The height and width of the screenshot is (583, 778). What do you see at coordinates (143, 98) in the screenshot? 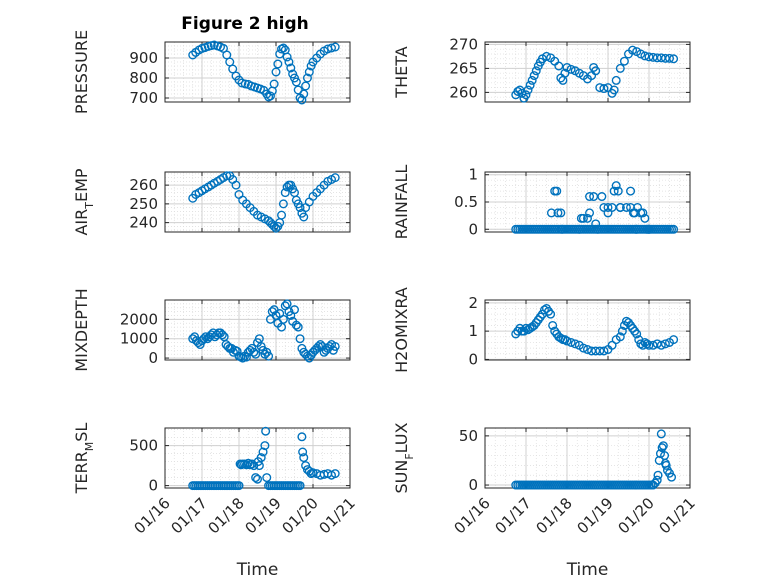
I see `y-tick-label: 700` at bounding box center [143, 98].